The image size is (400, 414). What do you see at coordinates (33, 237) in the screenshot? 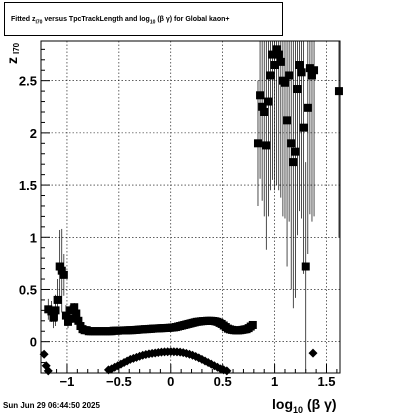
I see `y-tick-label: 1` at bounding box center [33, 237].